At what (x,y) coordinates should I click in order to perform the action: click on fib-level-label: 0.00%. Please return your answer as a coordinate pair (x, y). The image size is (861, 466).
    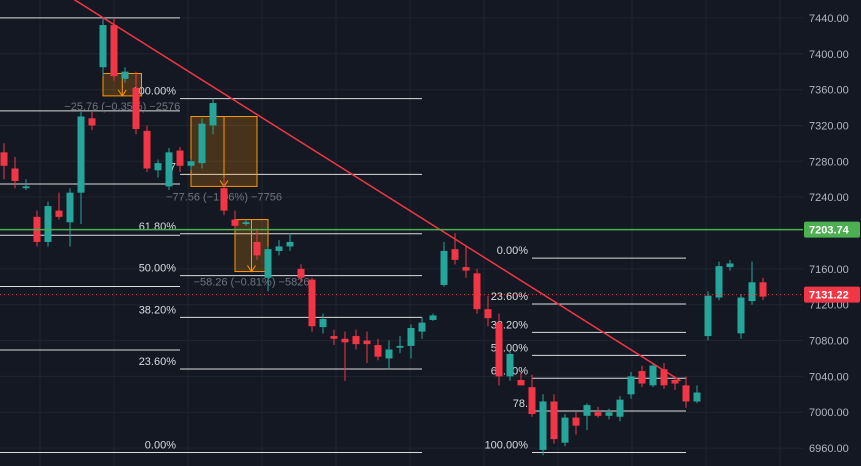
    Looking at the image, I should click on (512, 251).